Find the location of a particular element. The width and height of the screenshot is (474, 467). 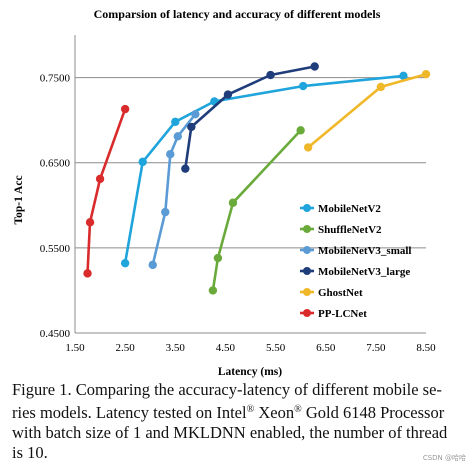

series-shufflenetv2 is located at coordinates (256, 210).